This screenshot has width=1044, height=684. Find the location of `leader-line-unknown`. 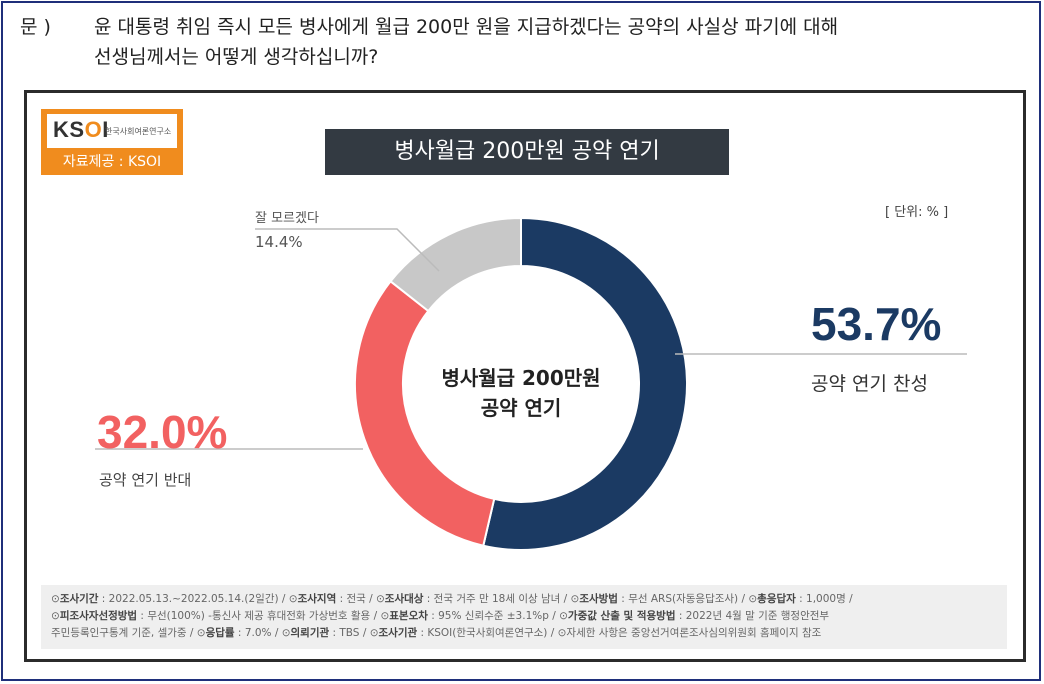

leader-line-unknown is located at coordinates (347, 250).